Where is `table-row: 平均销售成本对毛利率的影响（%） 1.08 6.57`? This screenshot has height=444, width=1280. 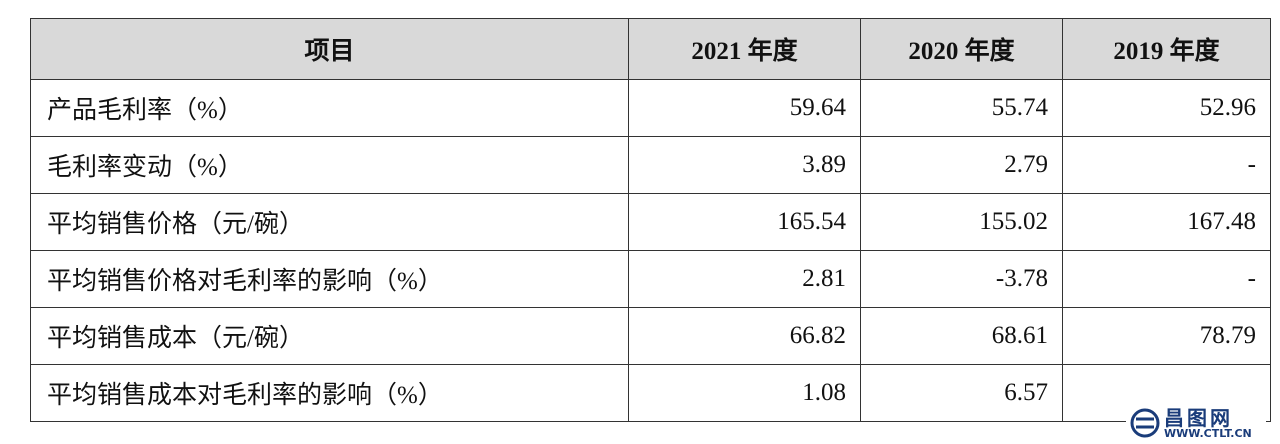 table-row: 平均销售成本对毛利率的影响（%） 1.08 6.57 is located at coordinates (650, 393).